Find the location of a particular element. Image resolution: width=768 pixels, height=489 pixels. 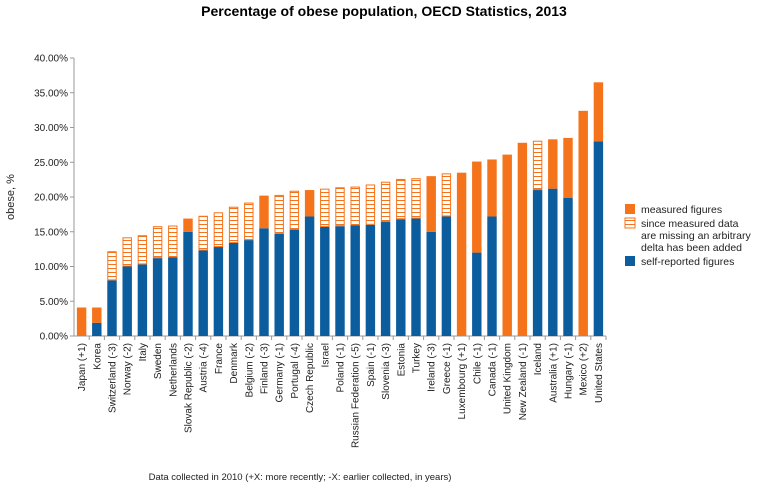

y-axis-label: obese, % is located at coordinates (11, 197).